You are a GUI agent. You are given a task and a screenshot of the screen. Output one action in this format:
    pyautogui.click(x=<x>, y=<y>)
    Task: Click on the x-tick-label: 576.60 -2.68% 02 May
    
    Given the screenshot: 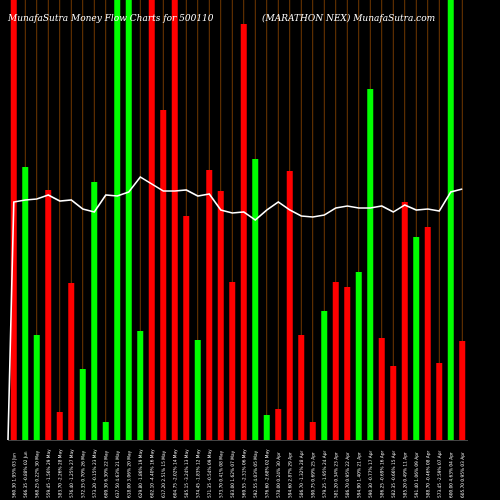 What is the action you would take?
    pyautogui.click(x=267, y=473)
    